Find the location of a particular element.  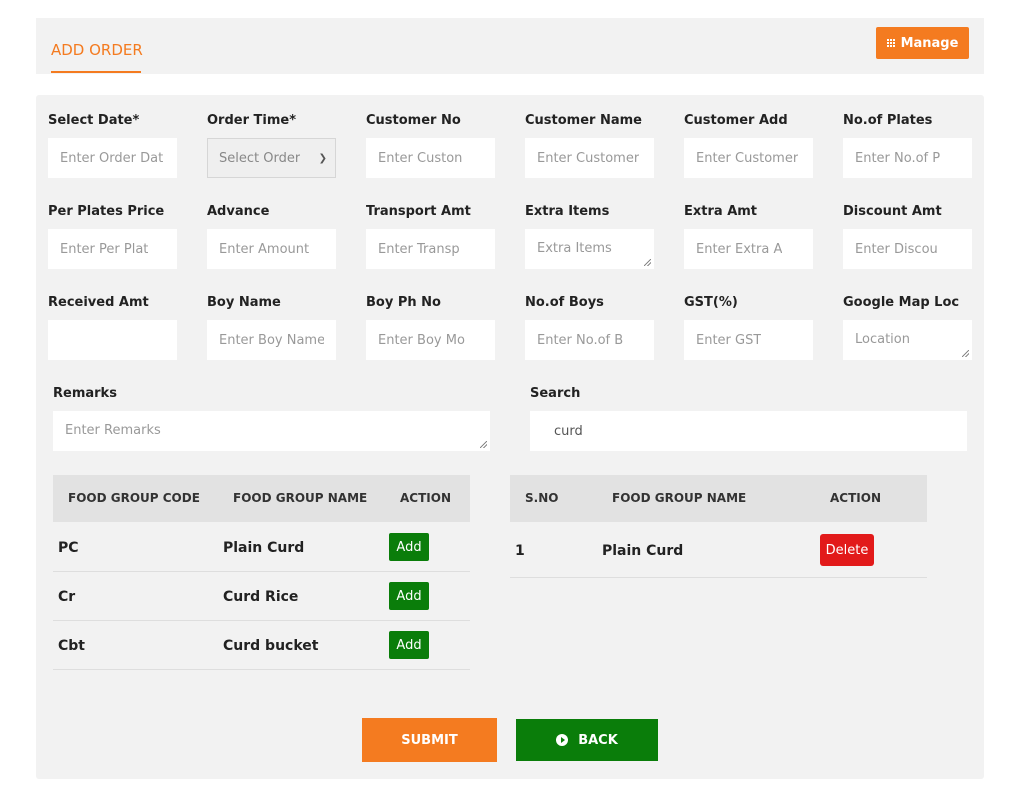

advance-input: Enter Amount is located at coordinates (271, 249).